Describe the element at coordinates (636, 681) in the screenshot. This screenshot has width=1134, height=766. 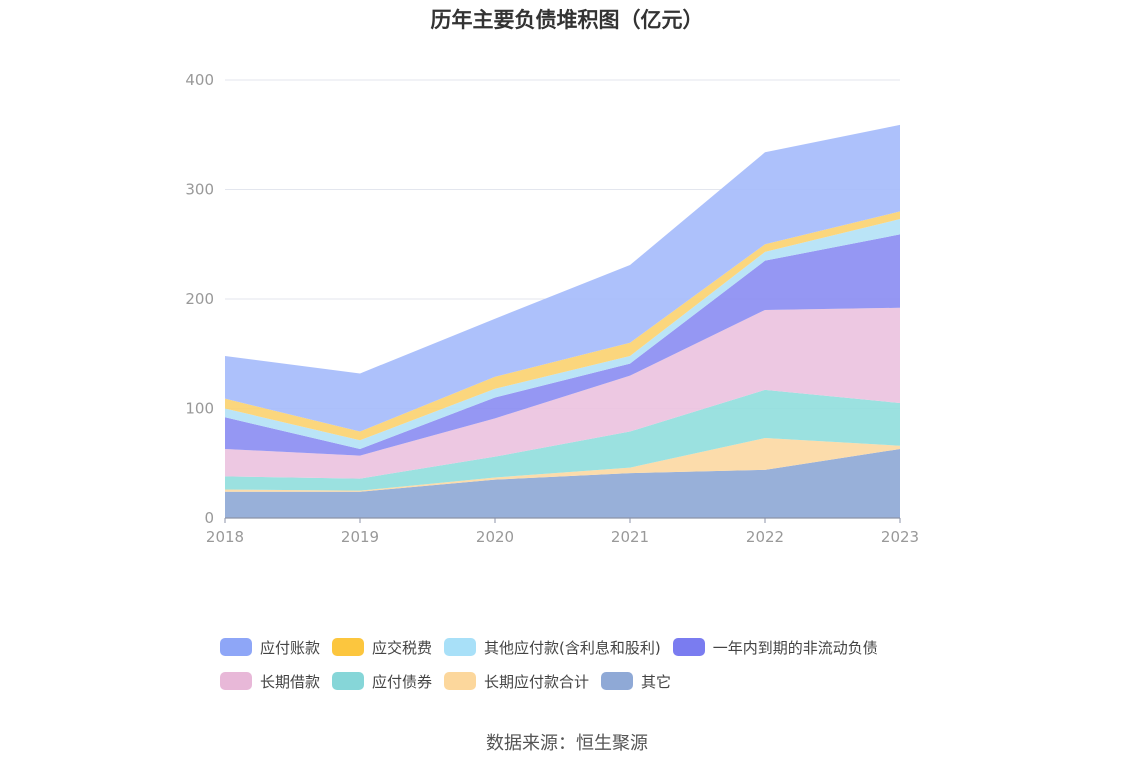
I see `legend-item: 其它` at that location.